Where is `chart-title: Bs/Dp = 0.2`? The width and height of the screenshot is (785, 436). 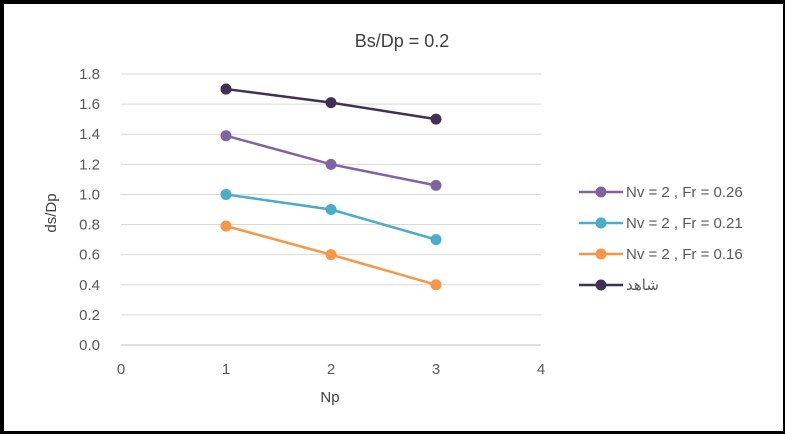
chart-title: Bs/Dp = 0.2 is located at coordinates (402, 41).